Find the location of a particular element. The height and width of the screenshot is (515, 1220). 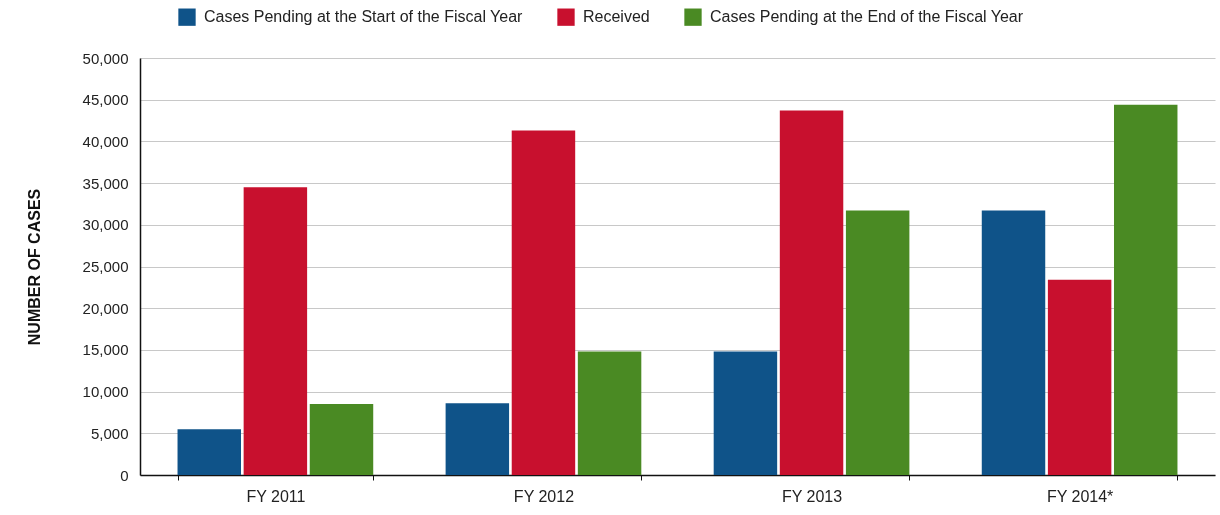

y-tick-label: 5,000 is located at coordinates (109, 433).